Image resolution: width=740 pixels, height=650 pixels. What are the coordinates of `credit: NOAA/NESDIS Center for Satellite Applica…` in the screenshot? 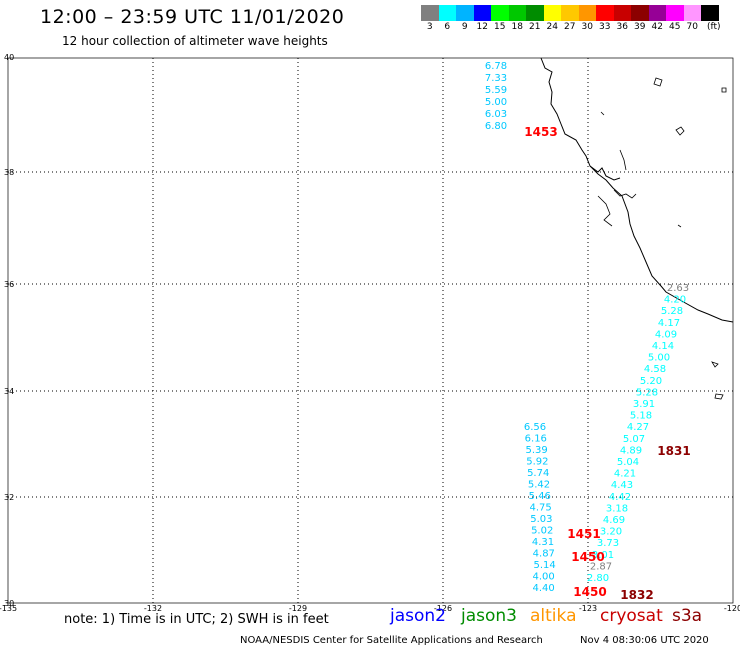 It's located at (391, 640).